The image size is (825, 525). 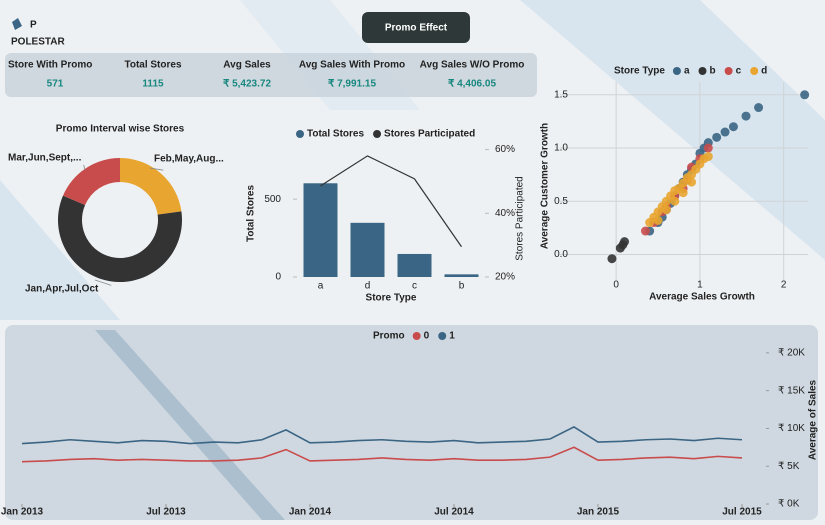 What do you see at coordinates (713, 71) in the screenshot?
I see `legend-label: b` at bounding box center [713, 71].